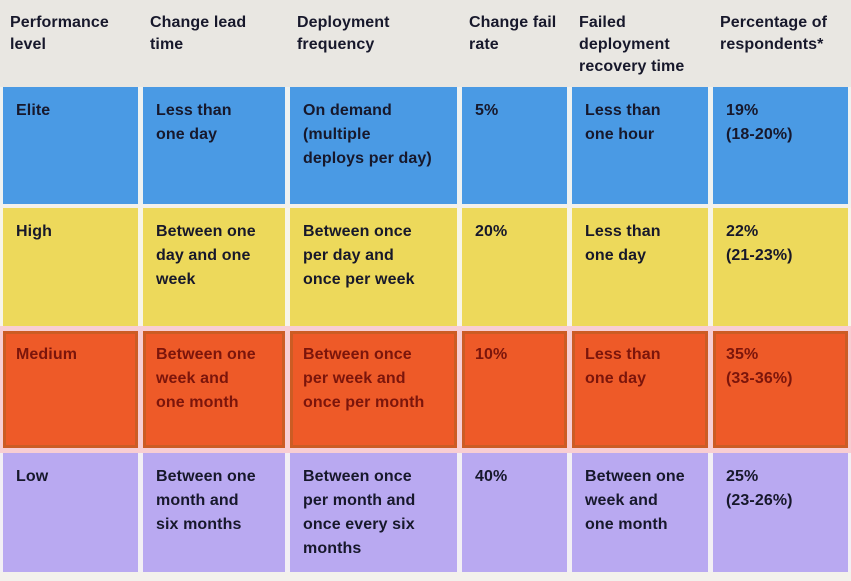 The height and width of the screenshot is (581, 851). What do you see at coordinates (373, 389) in the screenshot?
I see `cell-medium-deployment-frequency: Between once per week and once per month` at bounding box center [373, 389].